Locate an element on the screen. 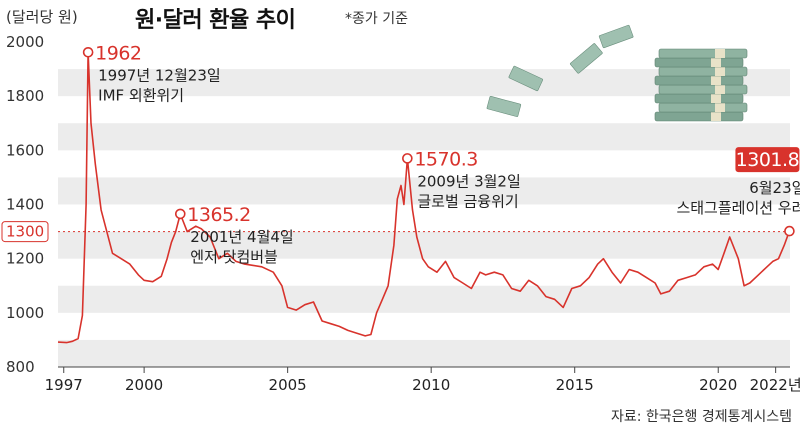 The width and height of the screenshot is (800, 430). y-tick-label: 1000 is located at coordinates (25, 313).